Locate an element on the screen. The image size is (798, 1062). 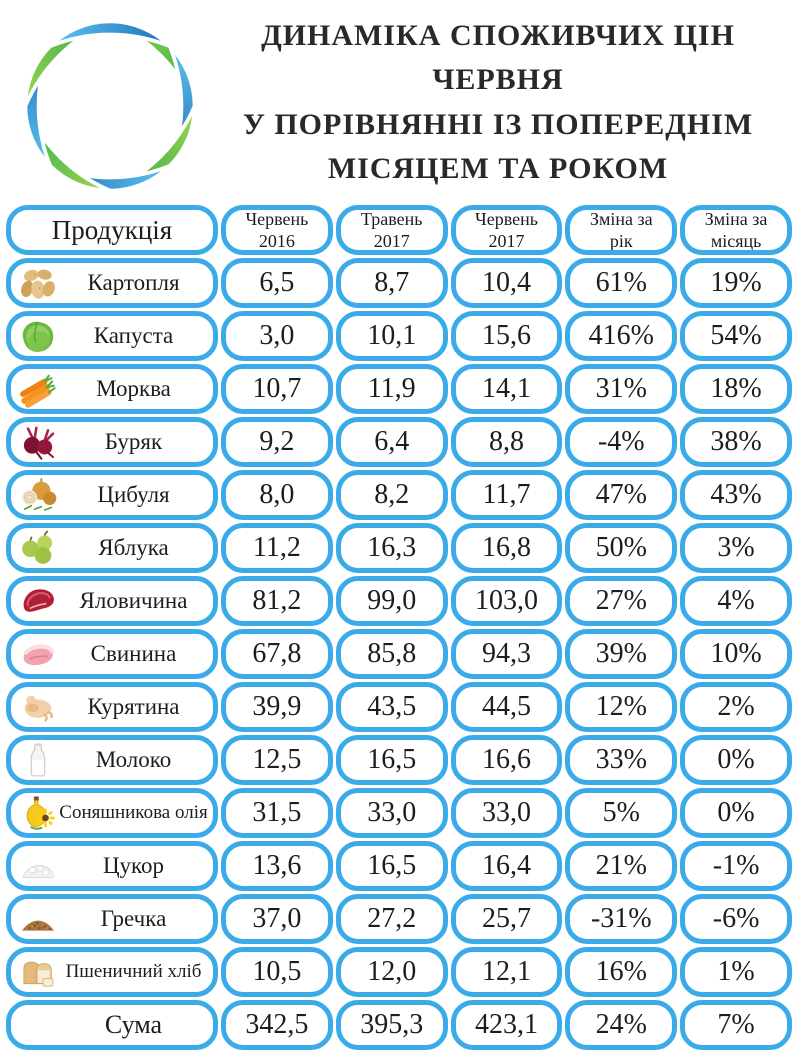
change-month-cell: 1% is located at coordinates (736, 972).